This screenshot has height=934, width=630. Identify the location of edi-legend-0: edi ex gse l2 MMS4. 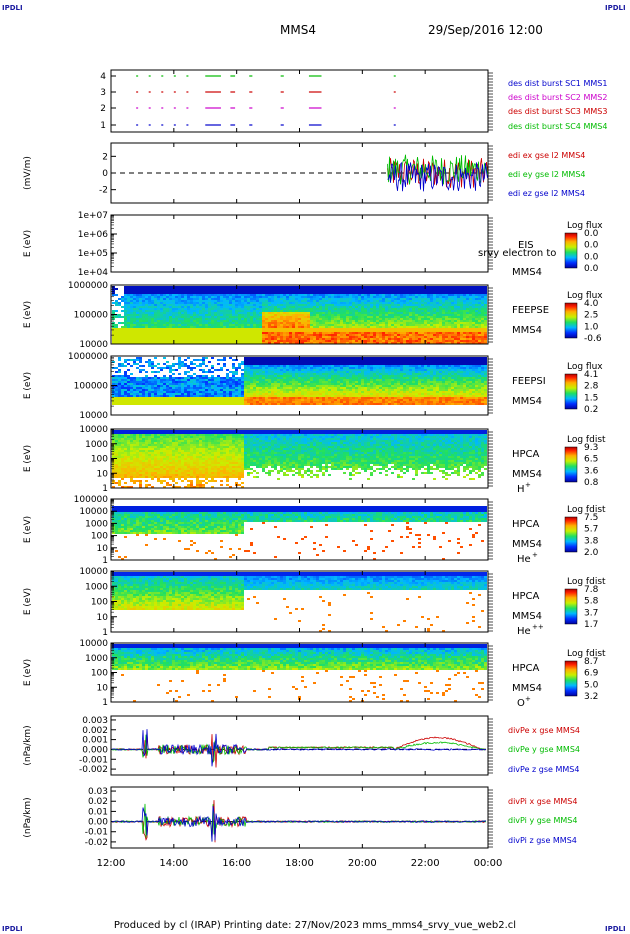
(546, 155).